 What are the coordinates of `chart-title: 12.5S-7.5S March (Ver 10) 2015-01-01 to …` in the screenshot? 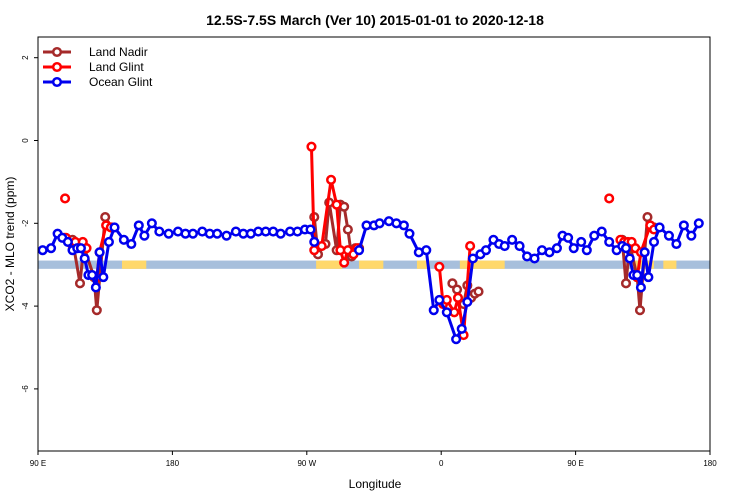 It's located at (375, 20).